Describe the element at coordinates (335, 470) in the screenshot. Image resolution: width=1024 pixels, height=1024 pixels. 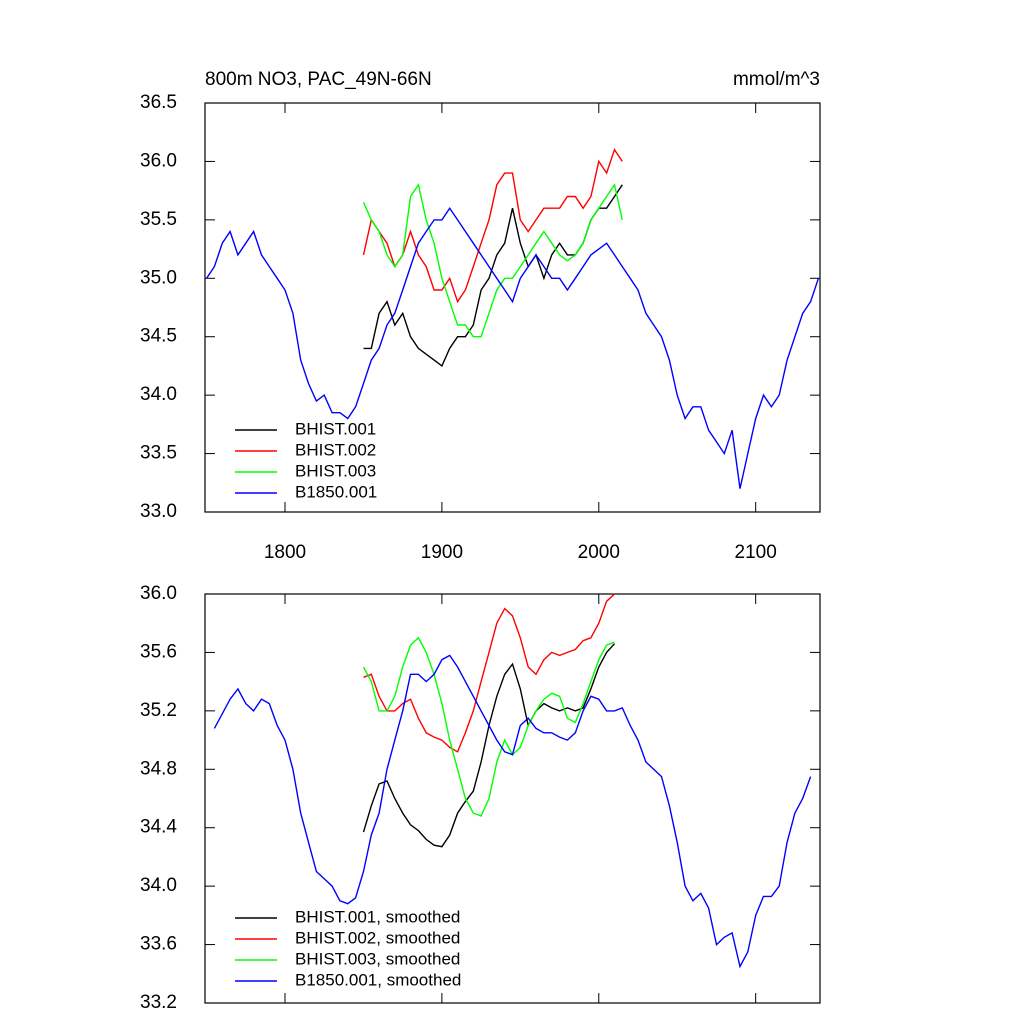
I see `legend-label: BHIST.003` at that location.